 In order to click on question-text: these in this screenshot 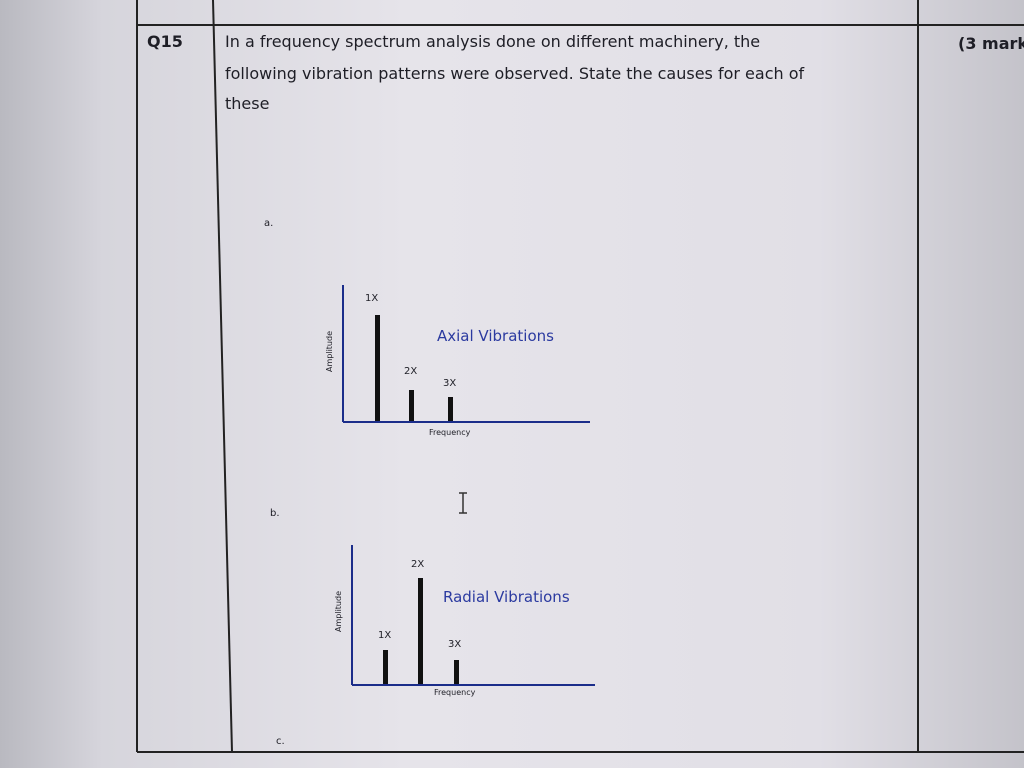, I will do `click(247, 103)`.